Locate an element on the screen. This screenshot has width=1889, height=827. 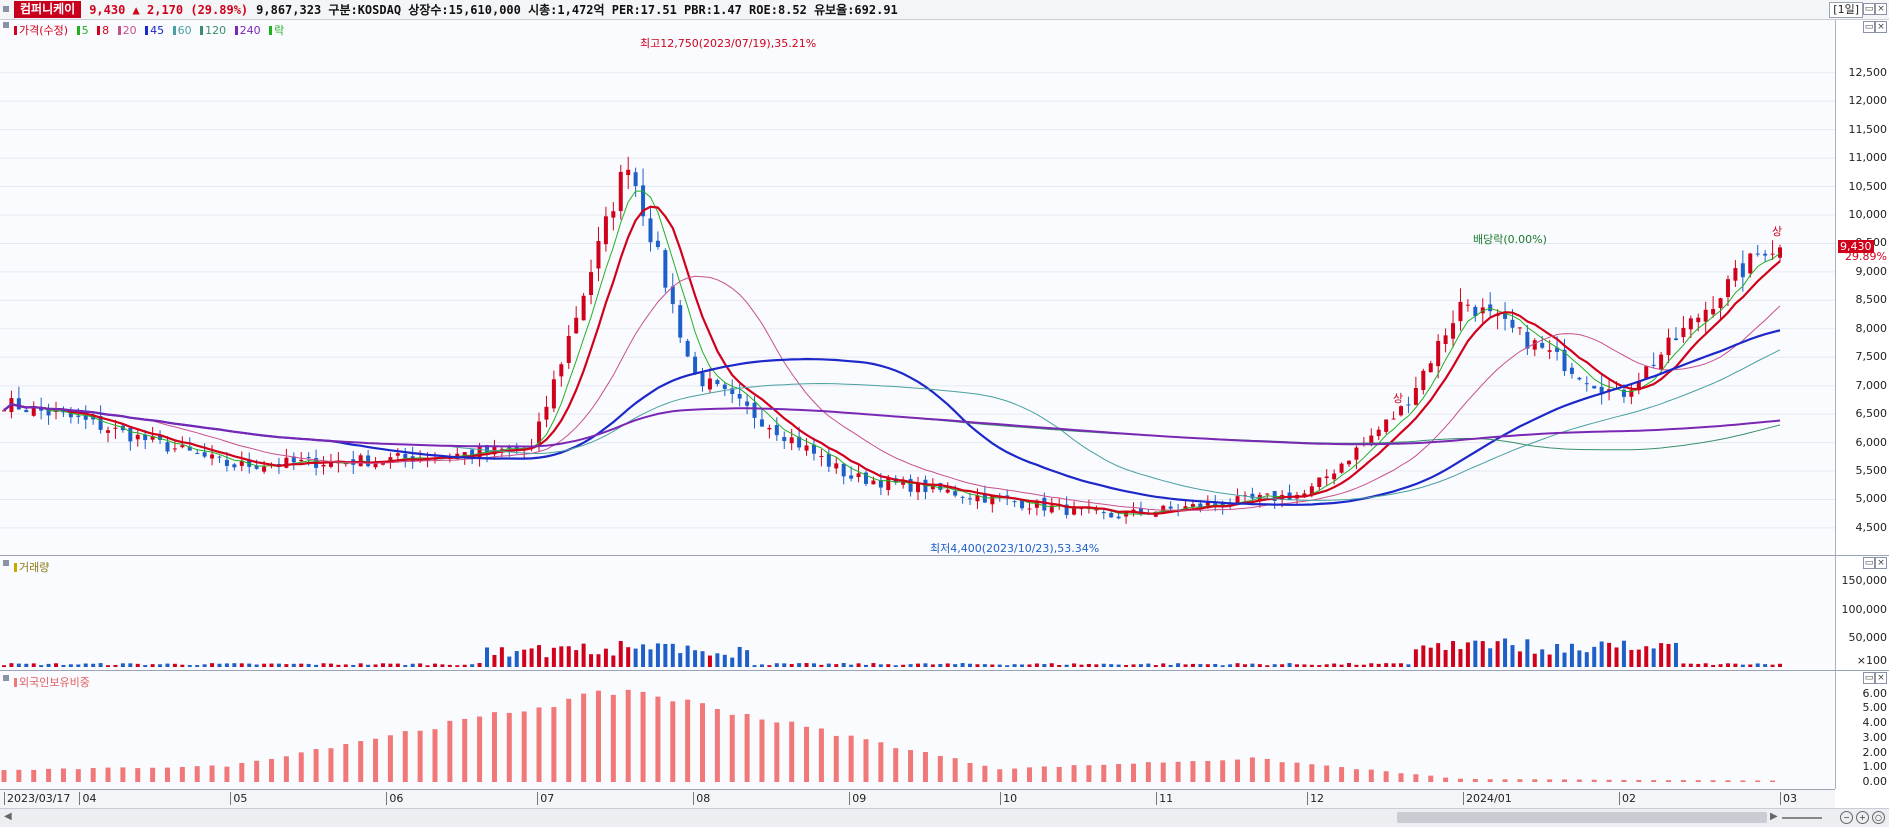
chart-scrollbar: ◀ ▶ − + ○ is located at coordinates (944, 817).